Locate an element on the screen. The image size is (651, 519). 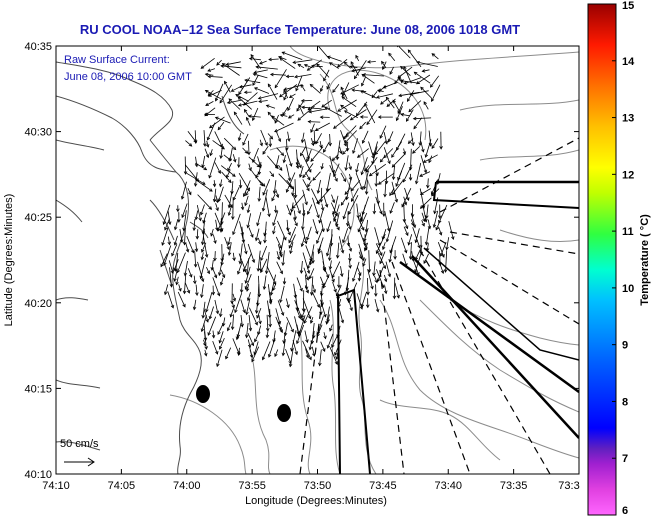
scale-arrow is located at coordinates (79, 462).